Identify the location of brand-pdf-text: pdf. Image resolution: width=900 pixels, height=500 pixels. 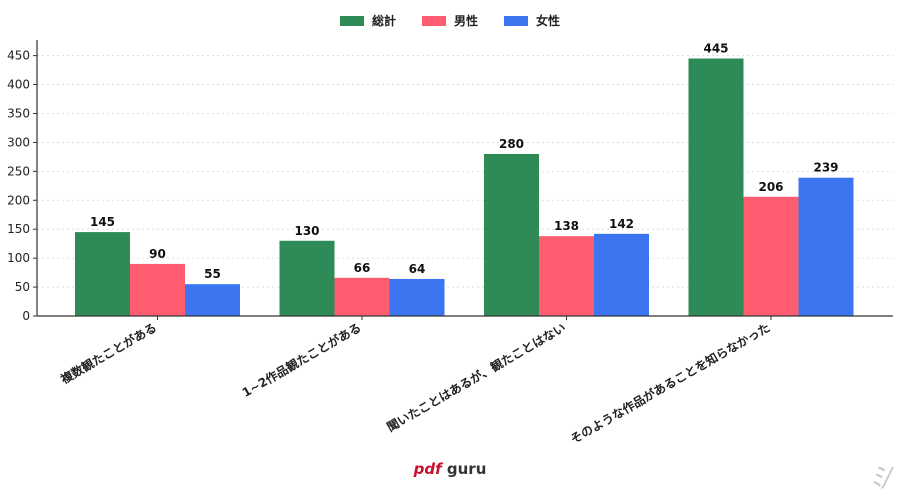
(427, 469).